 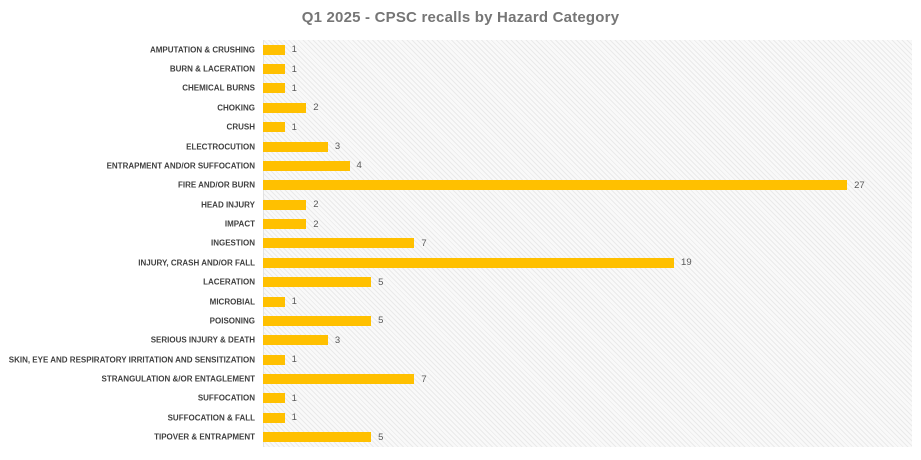 I want to click on bar-track: 4, so click(x=587, y=165).